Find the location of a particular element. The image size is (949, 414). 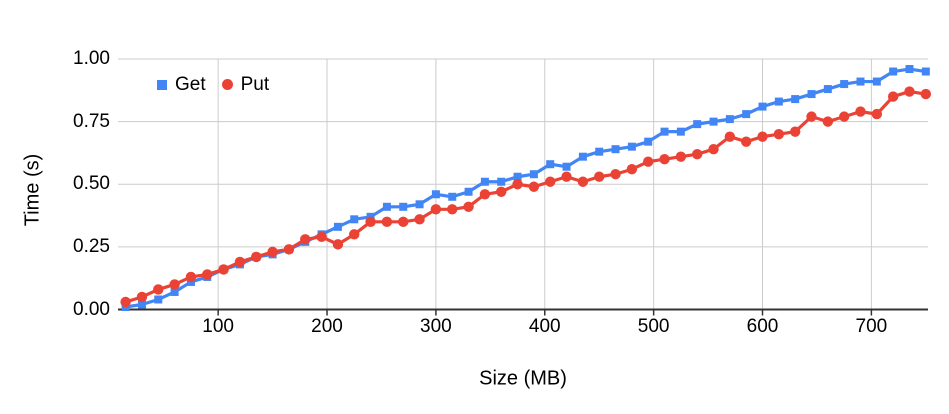

x-tick-label: 700 is located at coordinates (871, 326).